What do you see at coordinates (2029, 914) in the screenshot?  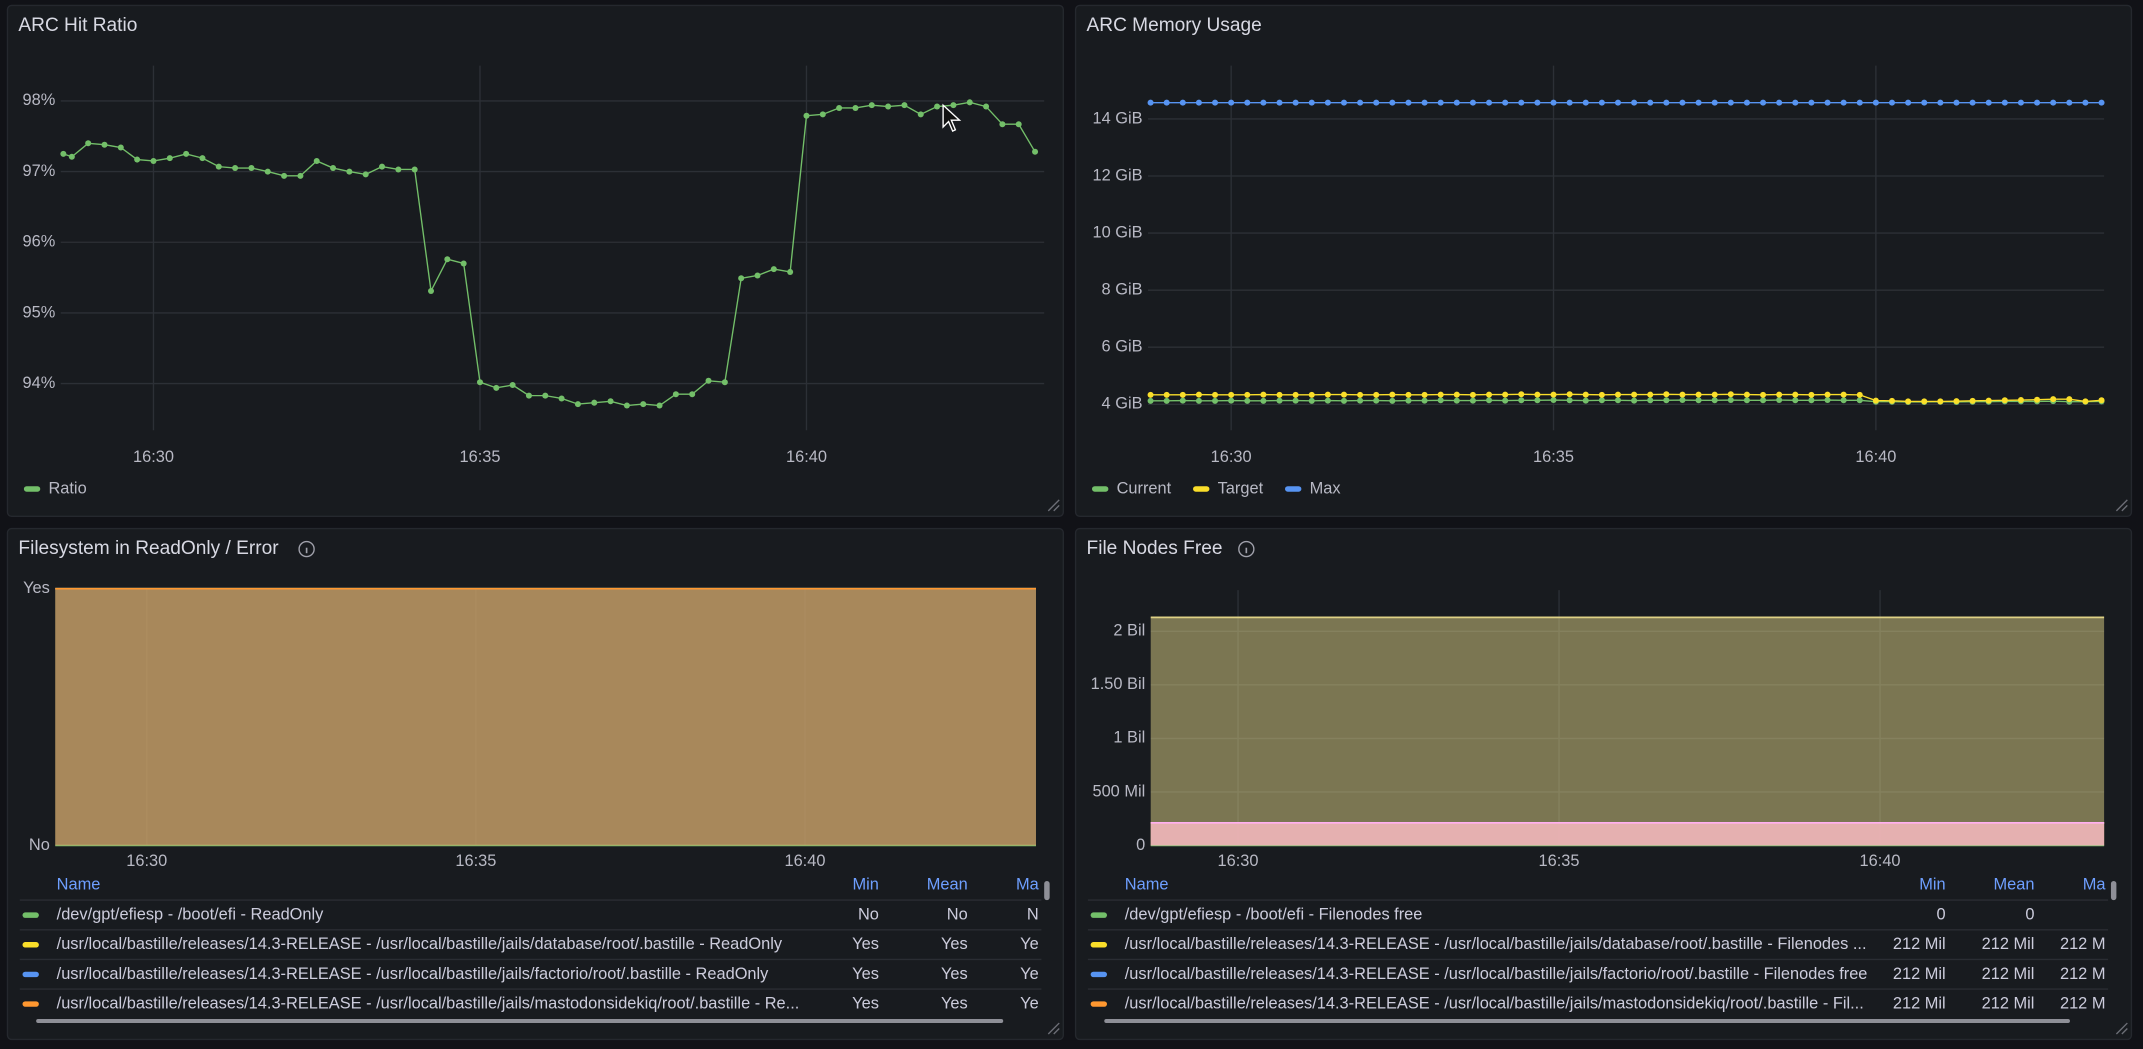 I see `legend-value: 0` at bounding box center [2029, 914].